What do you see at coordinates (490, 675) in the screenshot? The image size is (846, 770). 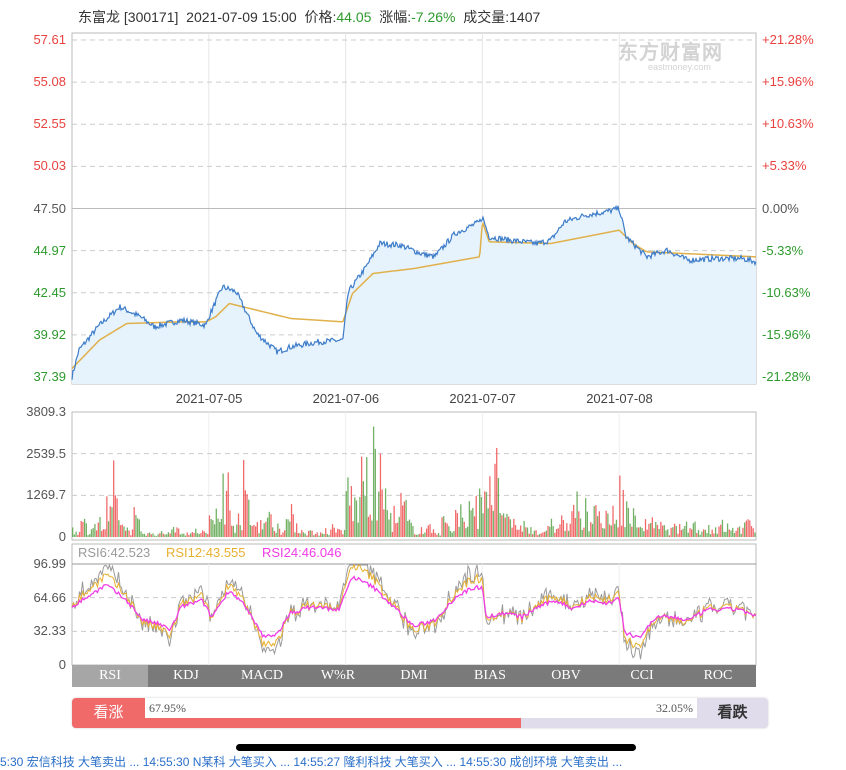 I see `tab-bias: BIAS` at bounding box center [490, 675].